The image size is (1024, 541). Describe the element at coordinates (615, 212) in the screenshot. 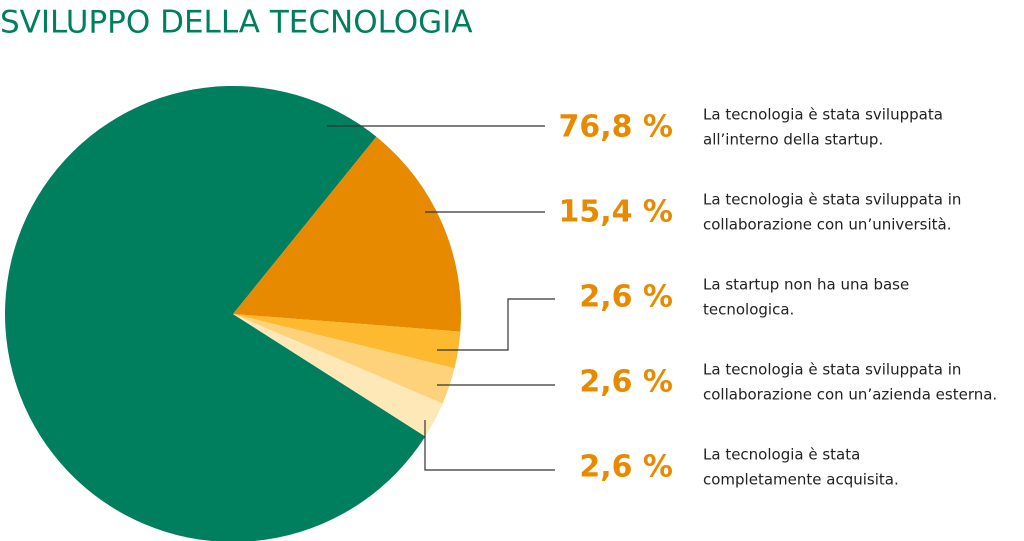

I see `value-label: 15,4 %` at that location.